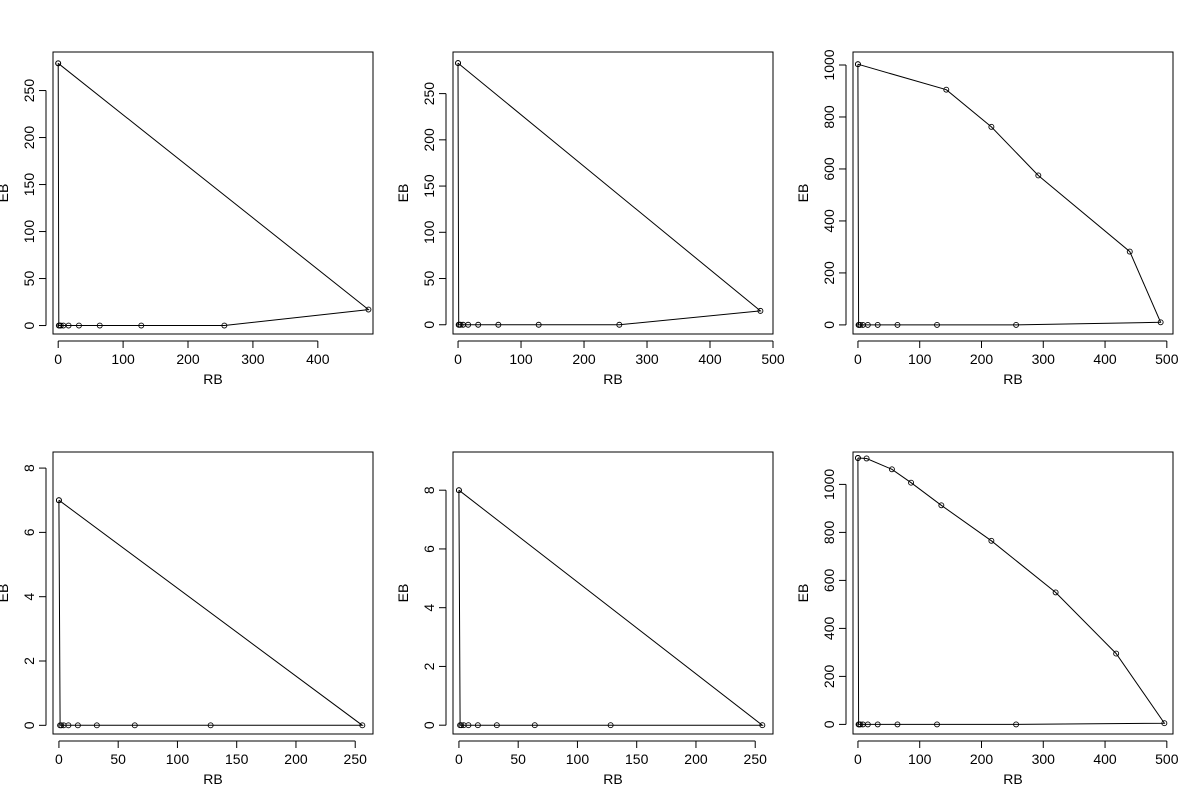  I want to click on panel-1: 0 100 200 300 400 RB 0 50 100 150 200 250 EB, so click(187, 219).